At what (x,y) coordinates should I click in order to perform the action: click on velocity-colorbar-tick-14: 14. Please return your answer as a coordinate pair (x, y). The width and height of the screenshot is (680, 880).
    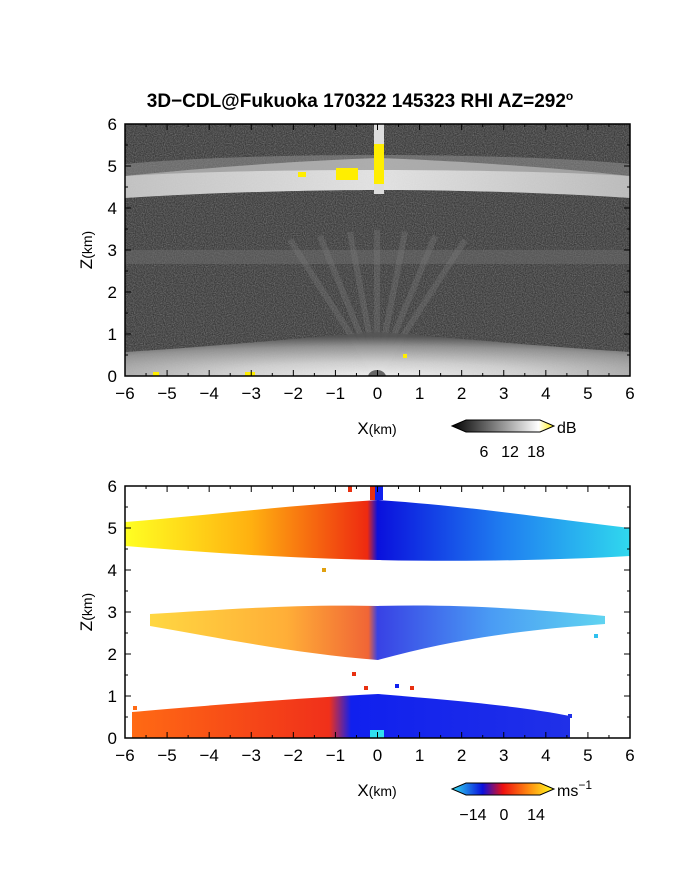
    Looking at the image, I should click on (536, 815).